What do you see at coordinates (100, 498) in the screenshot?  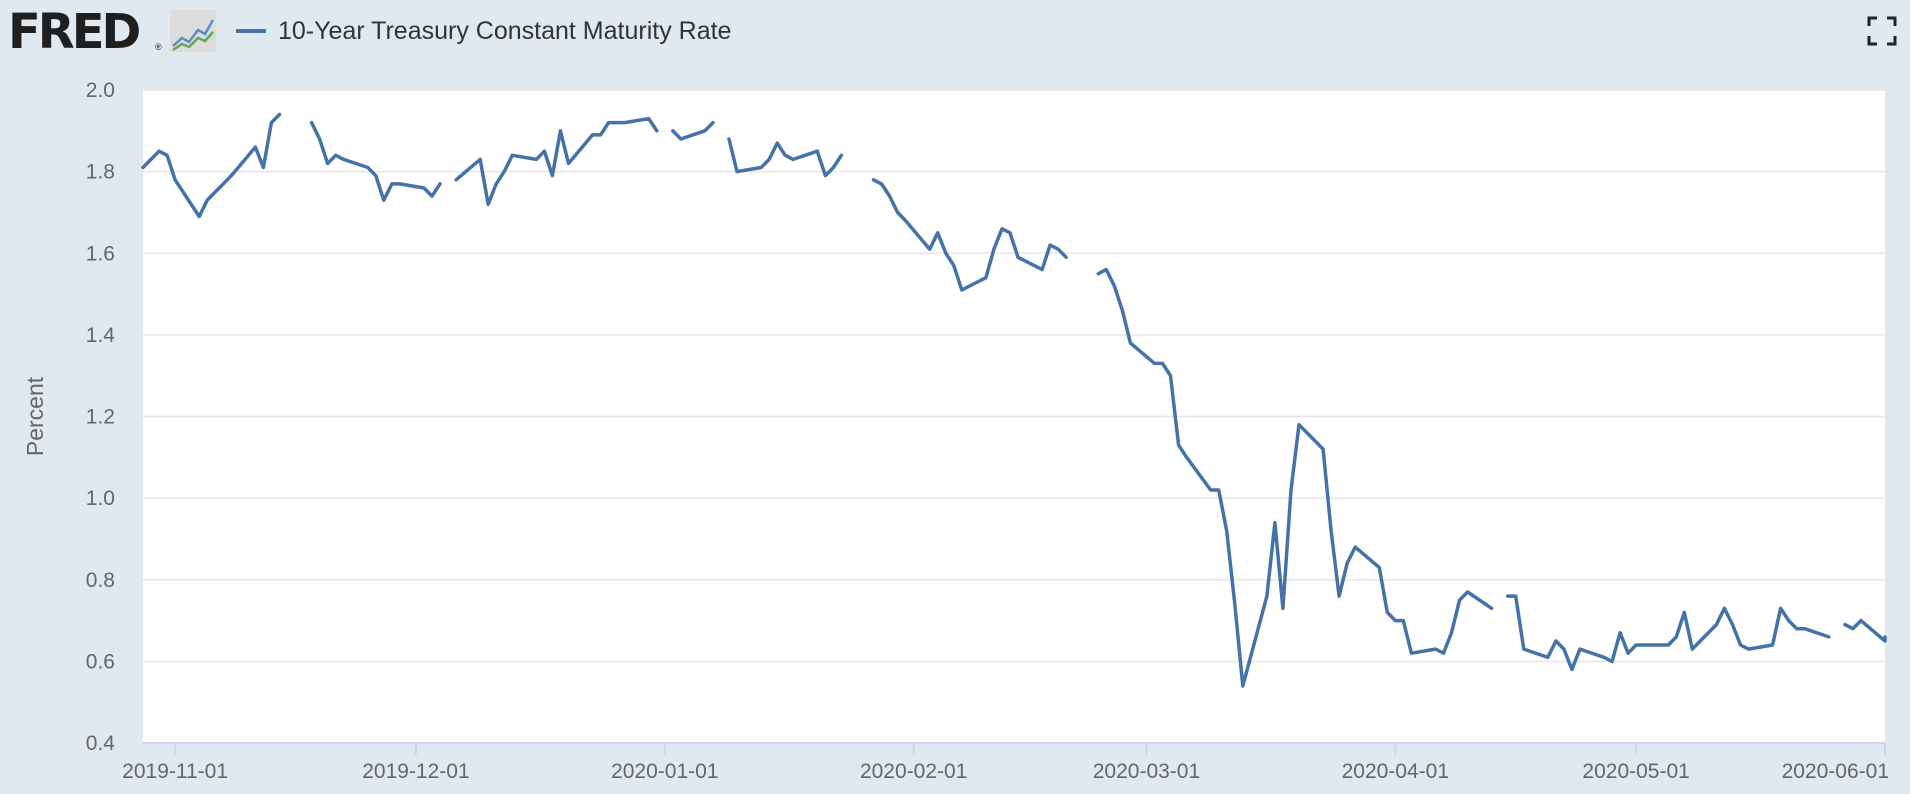 I see `y-tick-label: 1.0` at bounding box center [100, 498].